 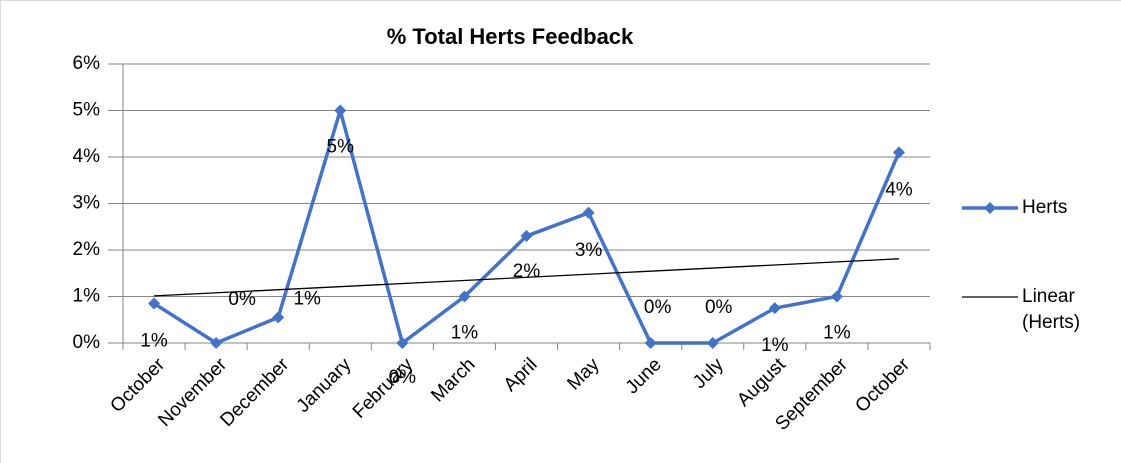 I want to click on data-label: 3%, so click(x=589, y=250).